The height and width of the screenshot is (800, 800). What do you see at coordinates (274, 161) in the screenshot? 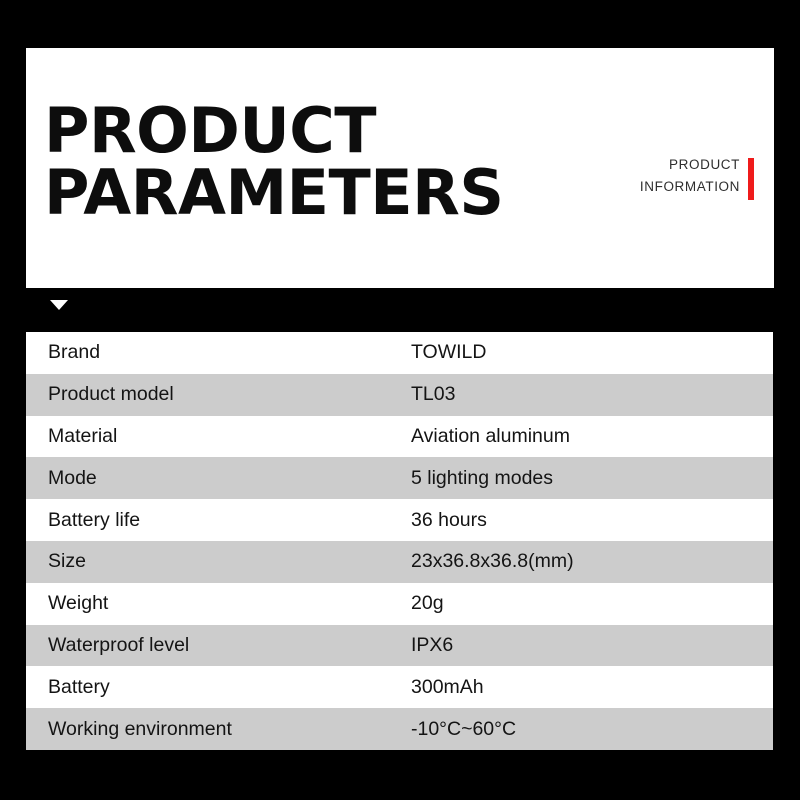
I see `page-title: PRODUCT PARAMETERS` at bounding box center [274, 161].